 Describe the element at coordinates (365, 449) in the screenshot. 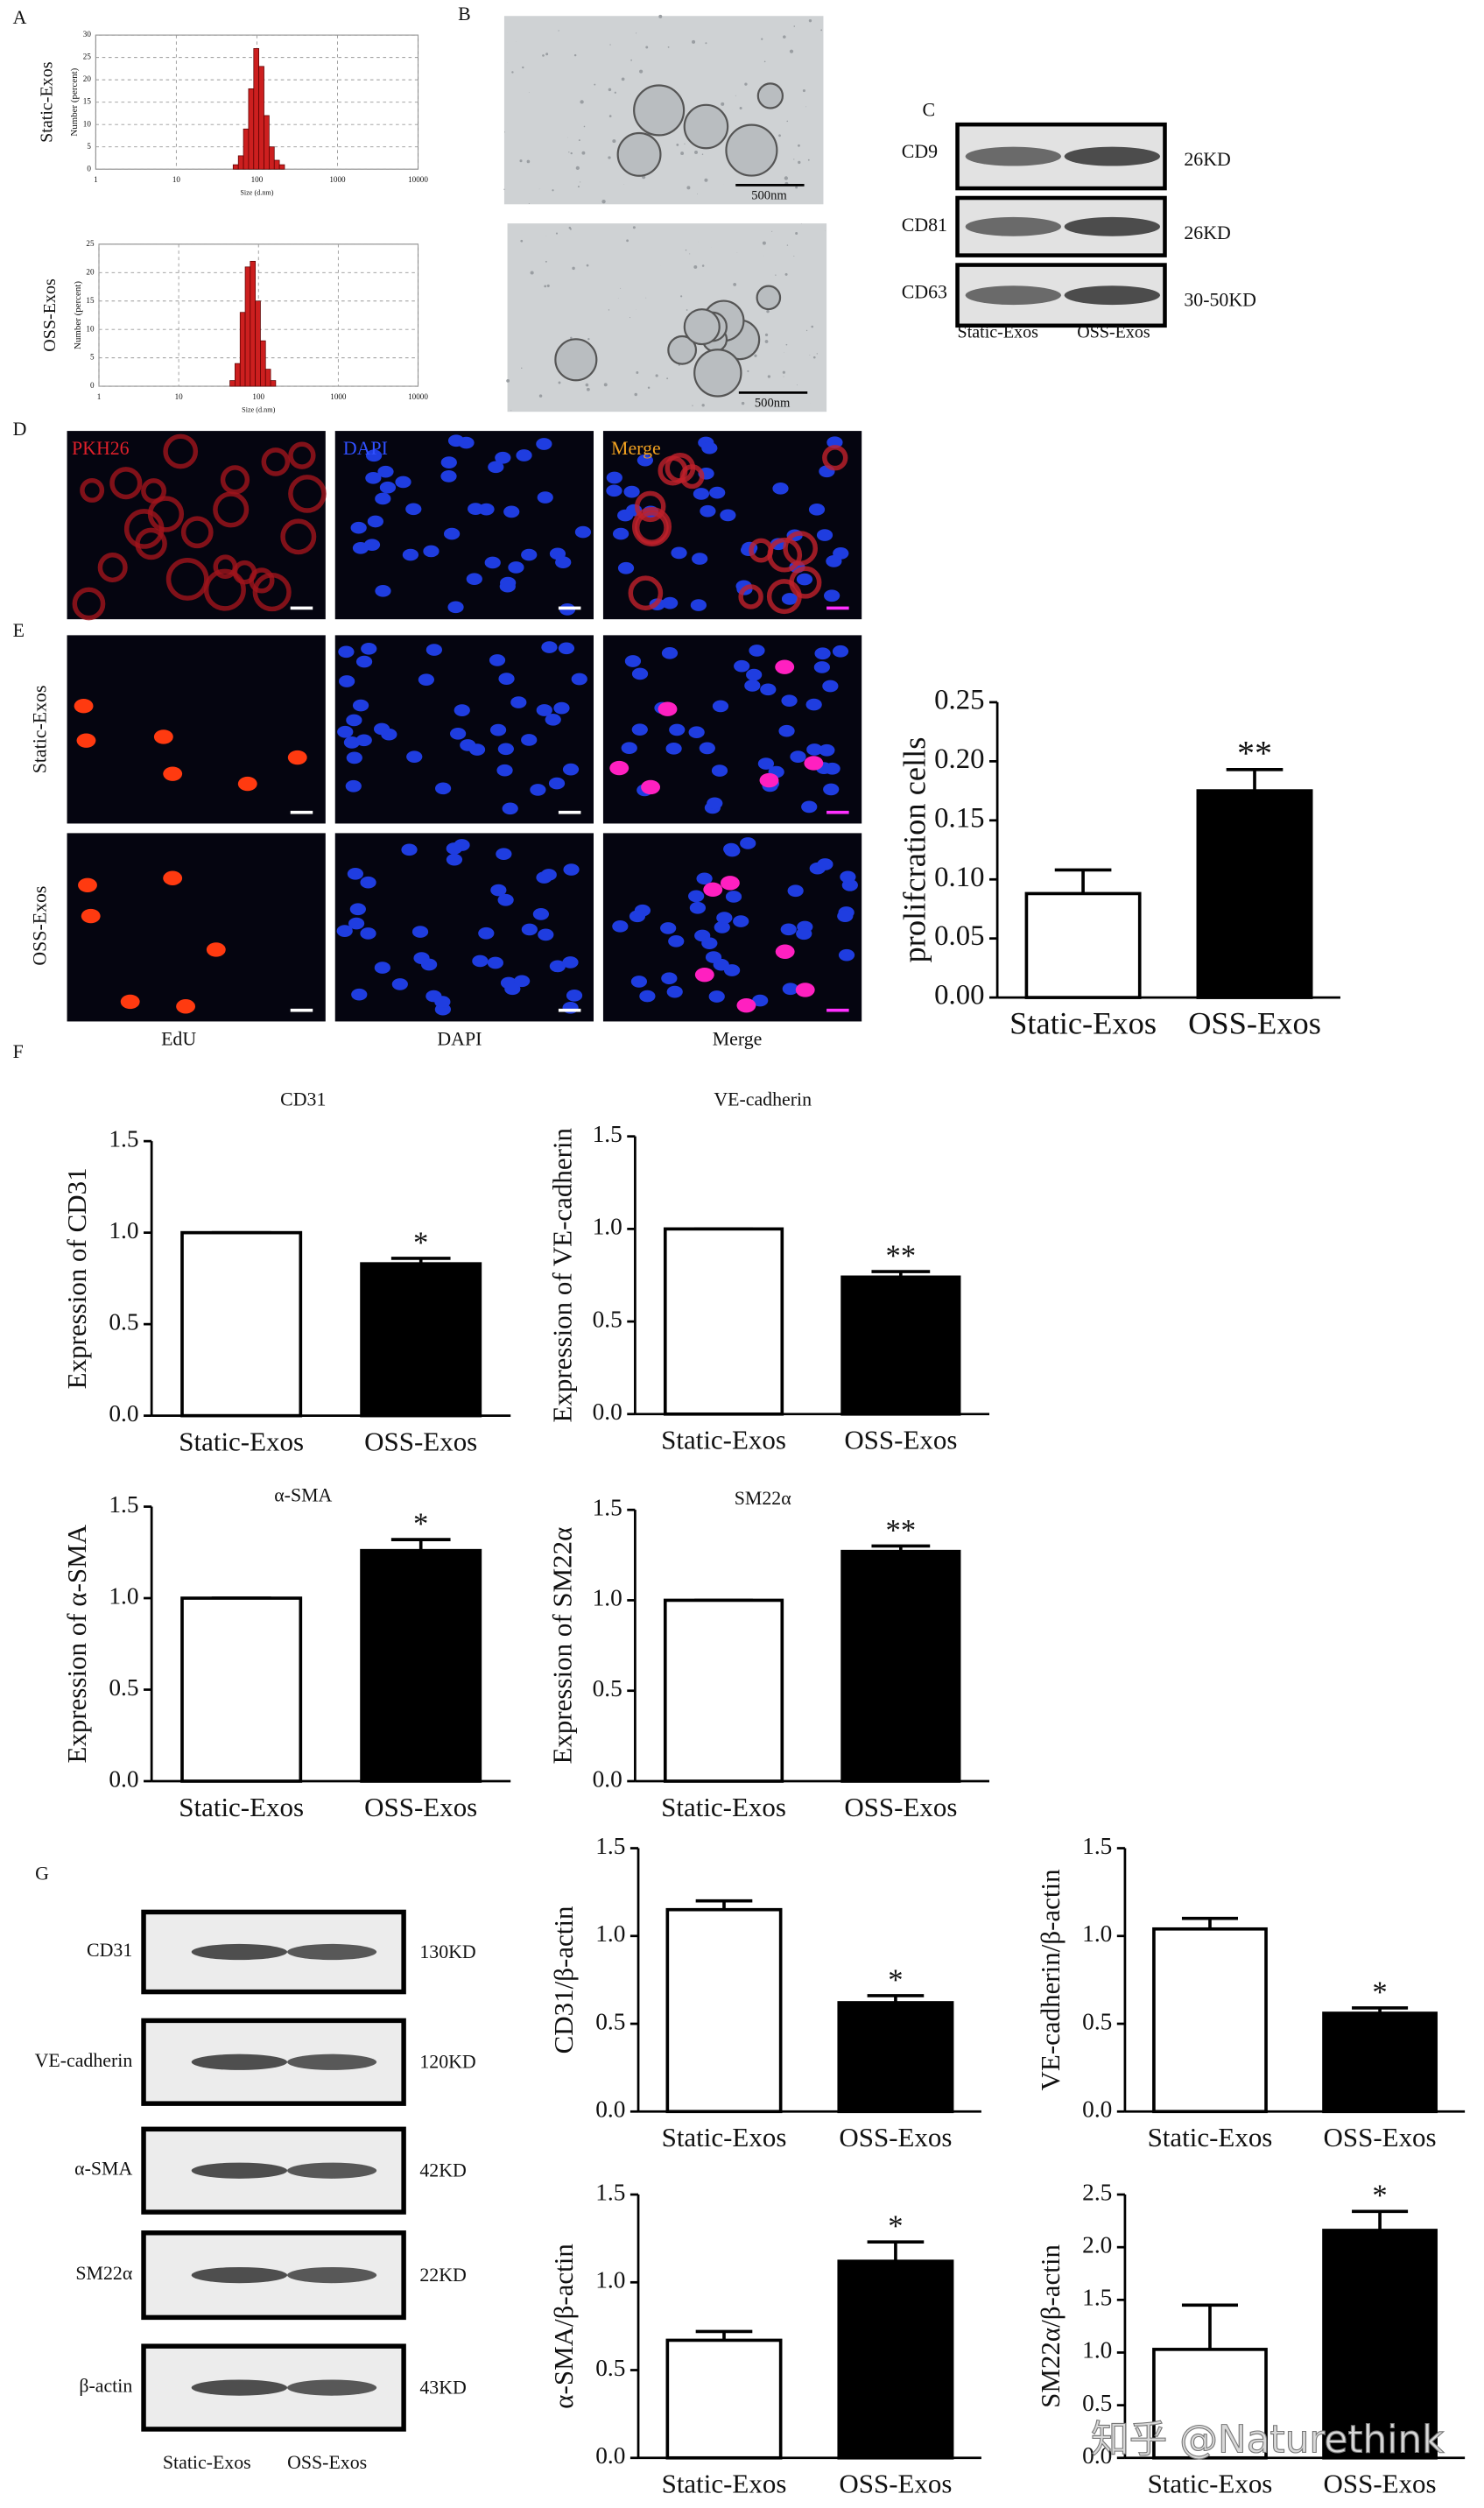

I see `stain-label: DAPI` at that location.